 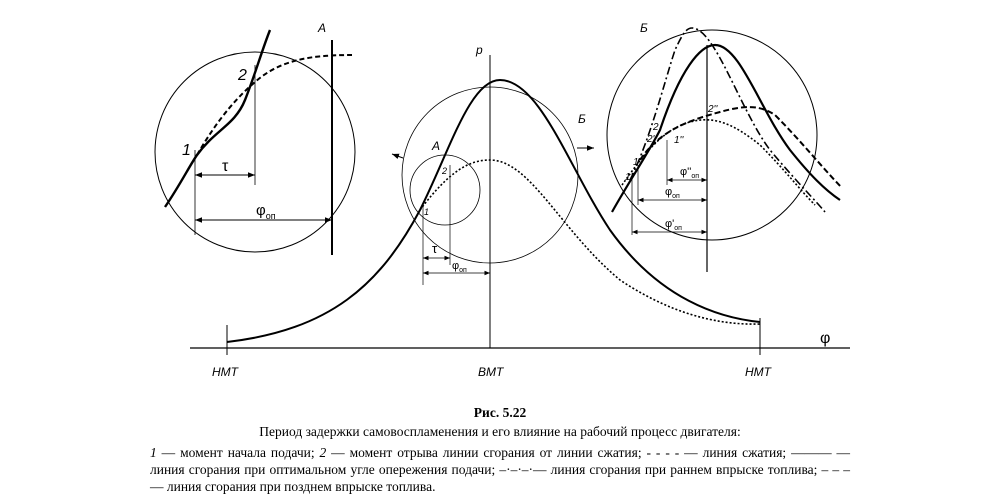 What do you see at coordinates (679, 140) in the screenshot?
I see `label: 1''` at bounding box center [679, 140].